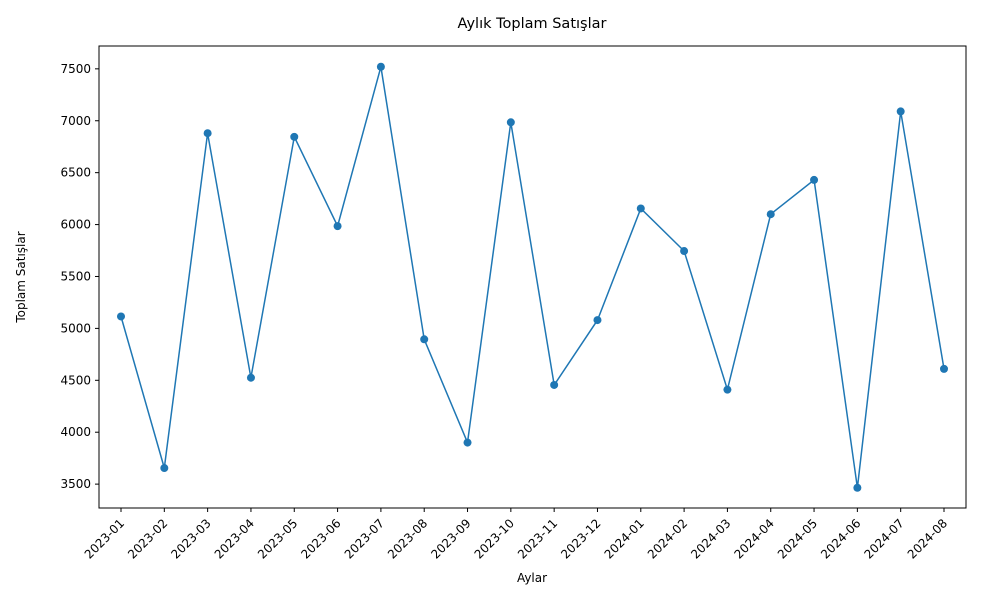  I want to click on x-tick-label: 2023-10, so click(494, 538).